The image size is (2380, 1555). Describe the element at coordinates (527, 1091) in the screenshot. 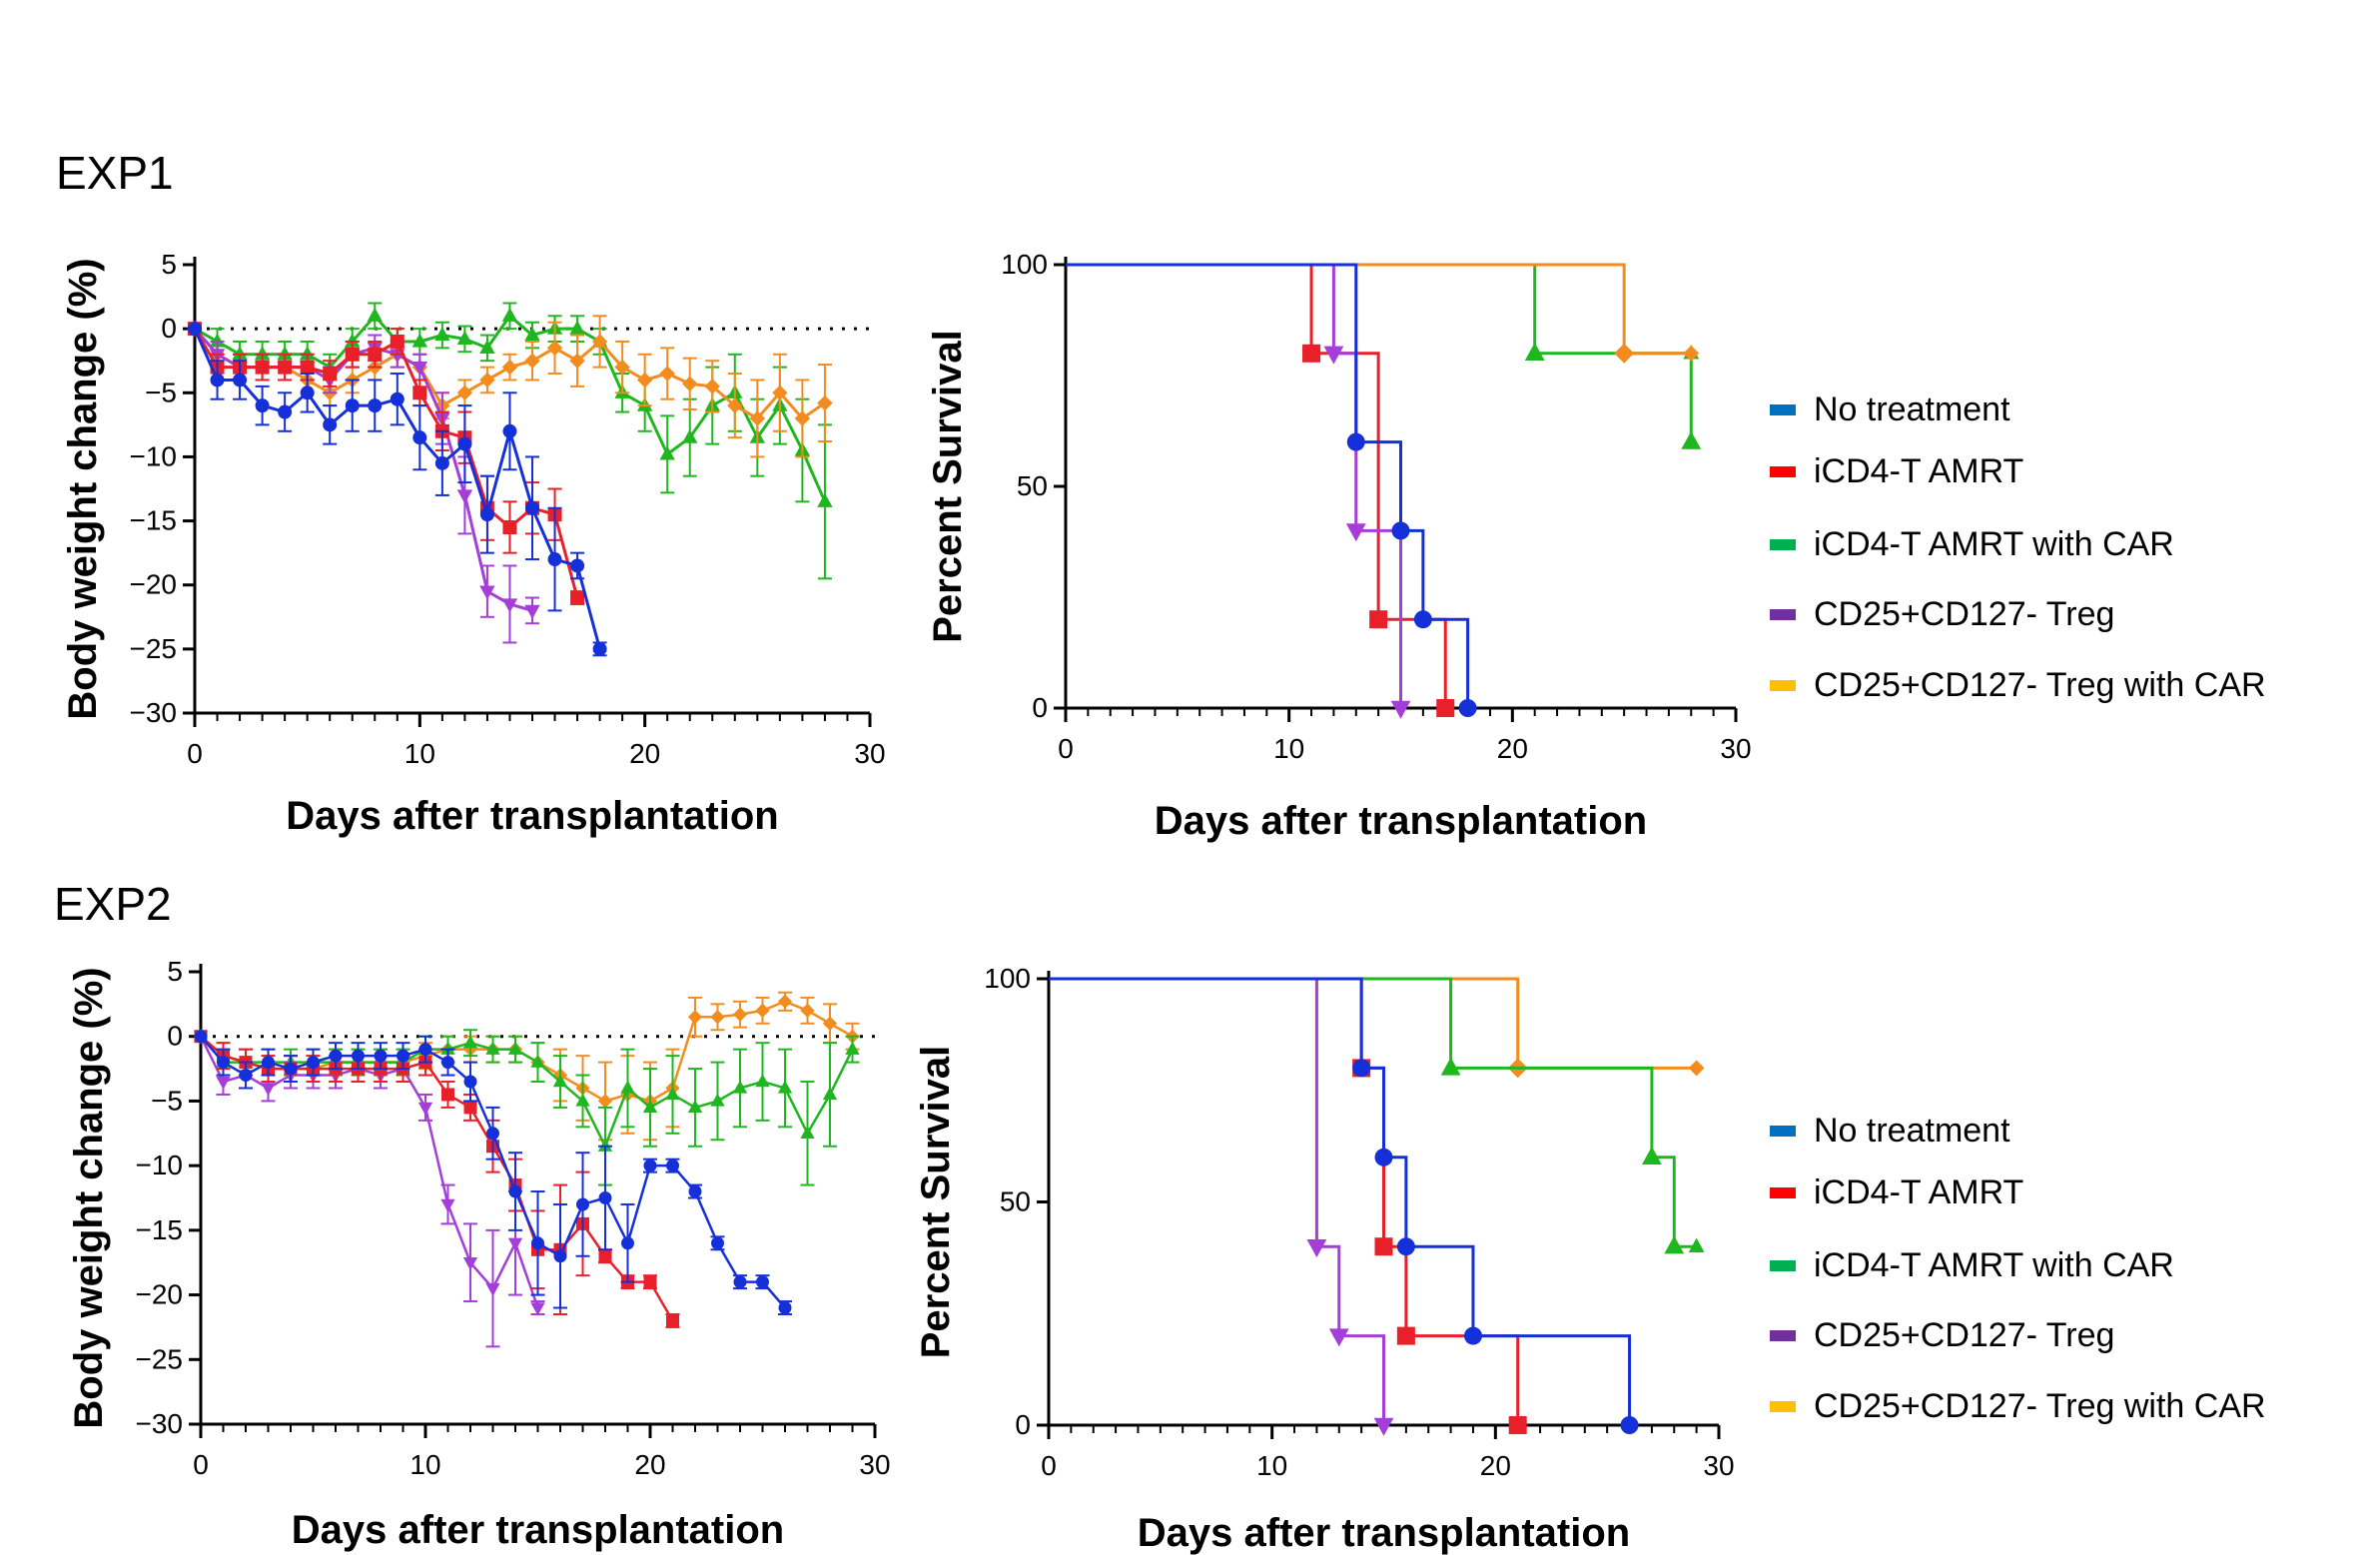

I see `series-line` at that location.